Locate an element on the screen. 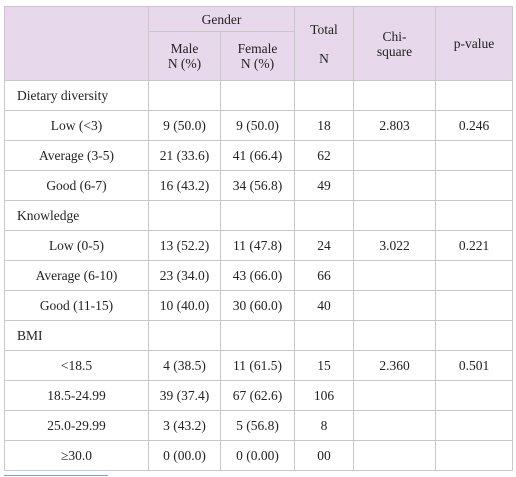  header-row-2: Male N (%) Female N (%) is located at coordinates (259, 56).